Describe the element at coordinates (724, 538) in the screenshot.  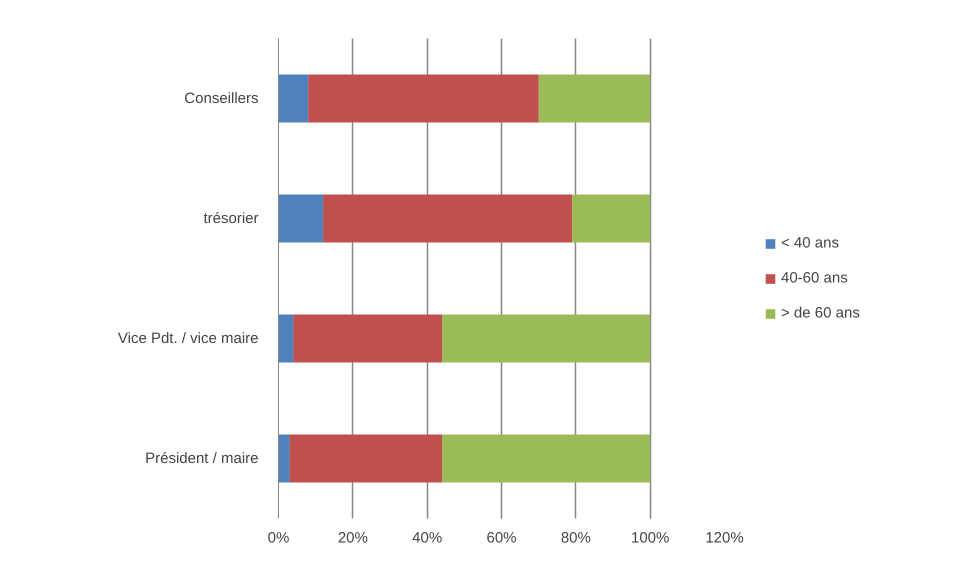
I see `x-tick-label: 120%` at that location.